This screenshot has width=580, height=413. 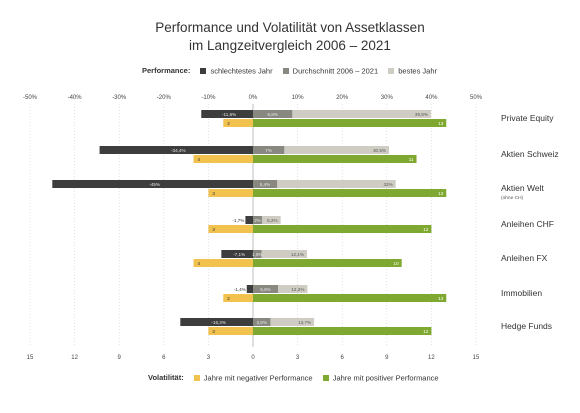 I want to click on legend-item-negative-years: Jahre mit negativer Performance, so click(x=249, y=378).